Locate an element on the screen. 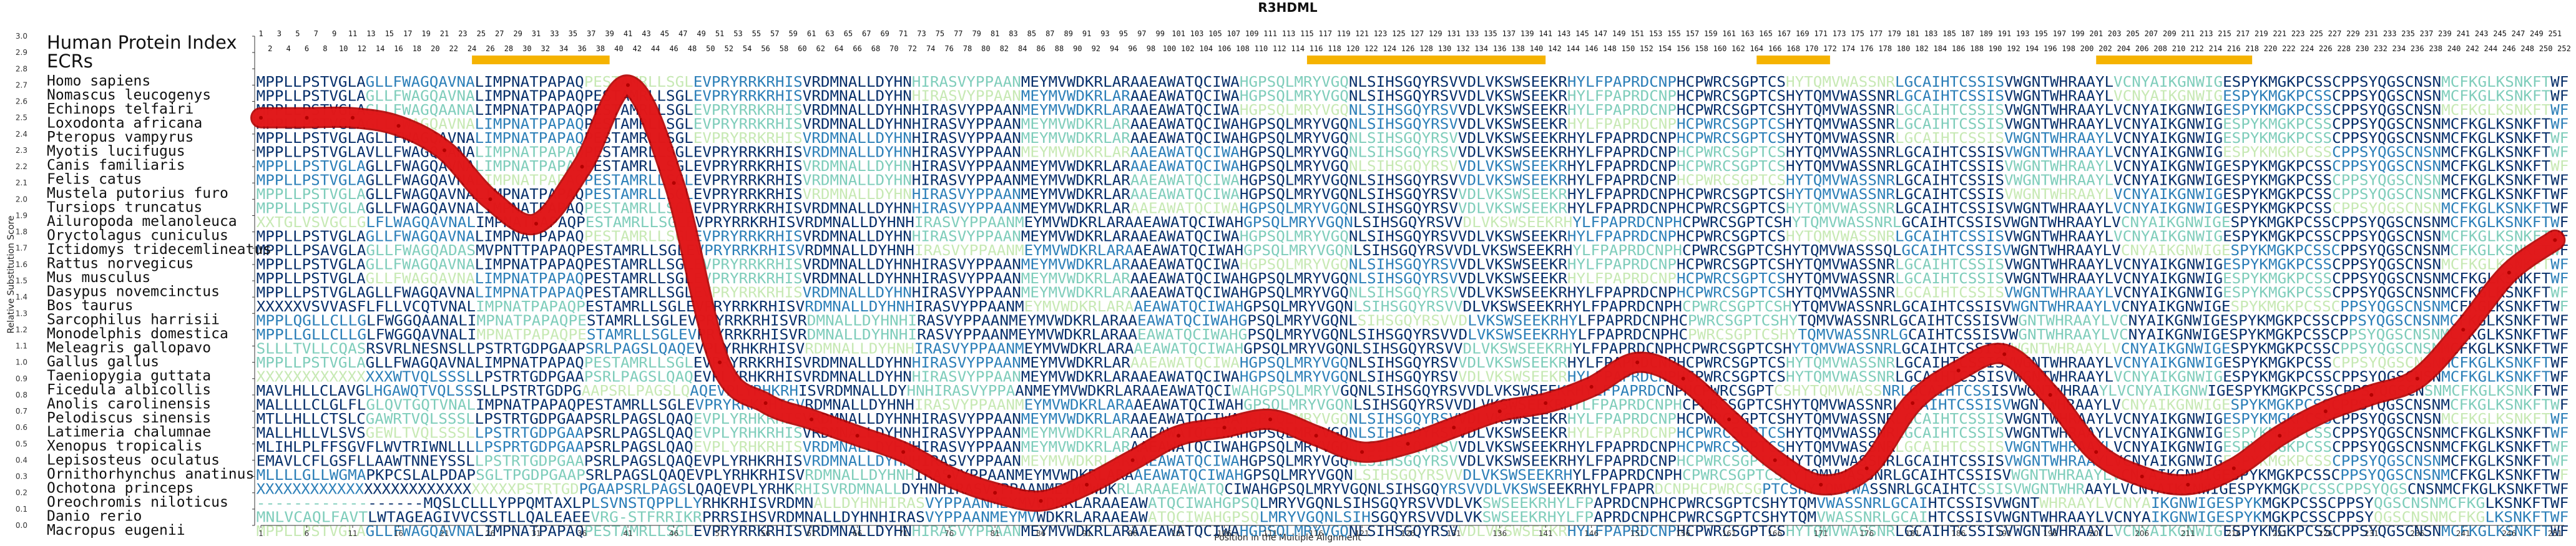 This screenshot has width=2576, height=546. human-index-even: 80 is located at coordinates (985, 48).